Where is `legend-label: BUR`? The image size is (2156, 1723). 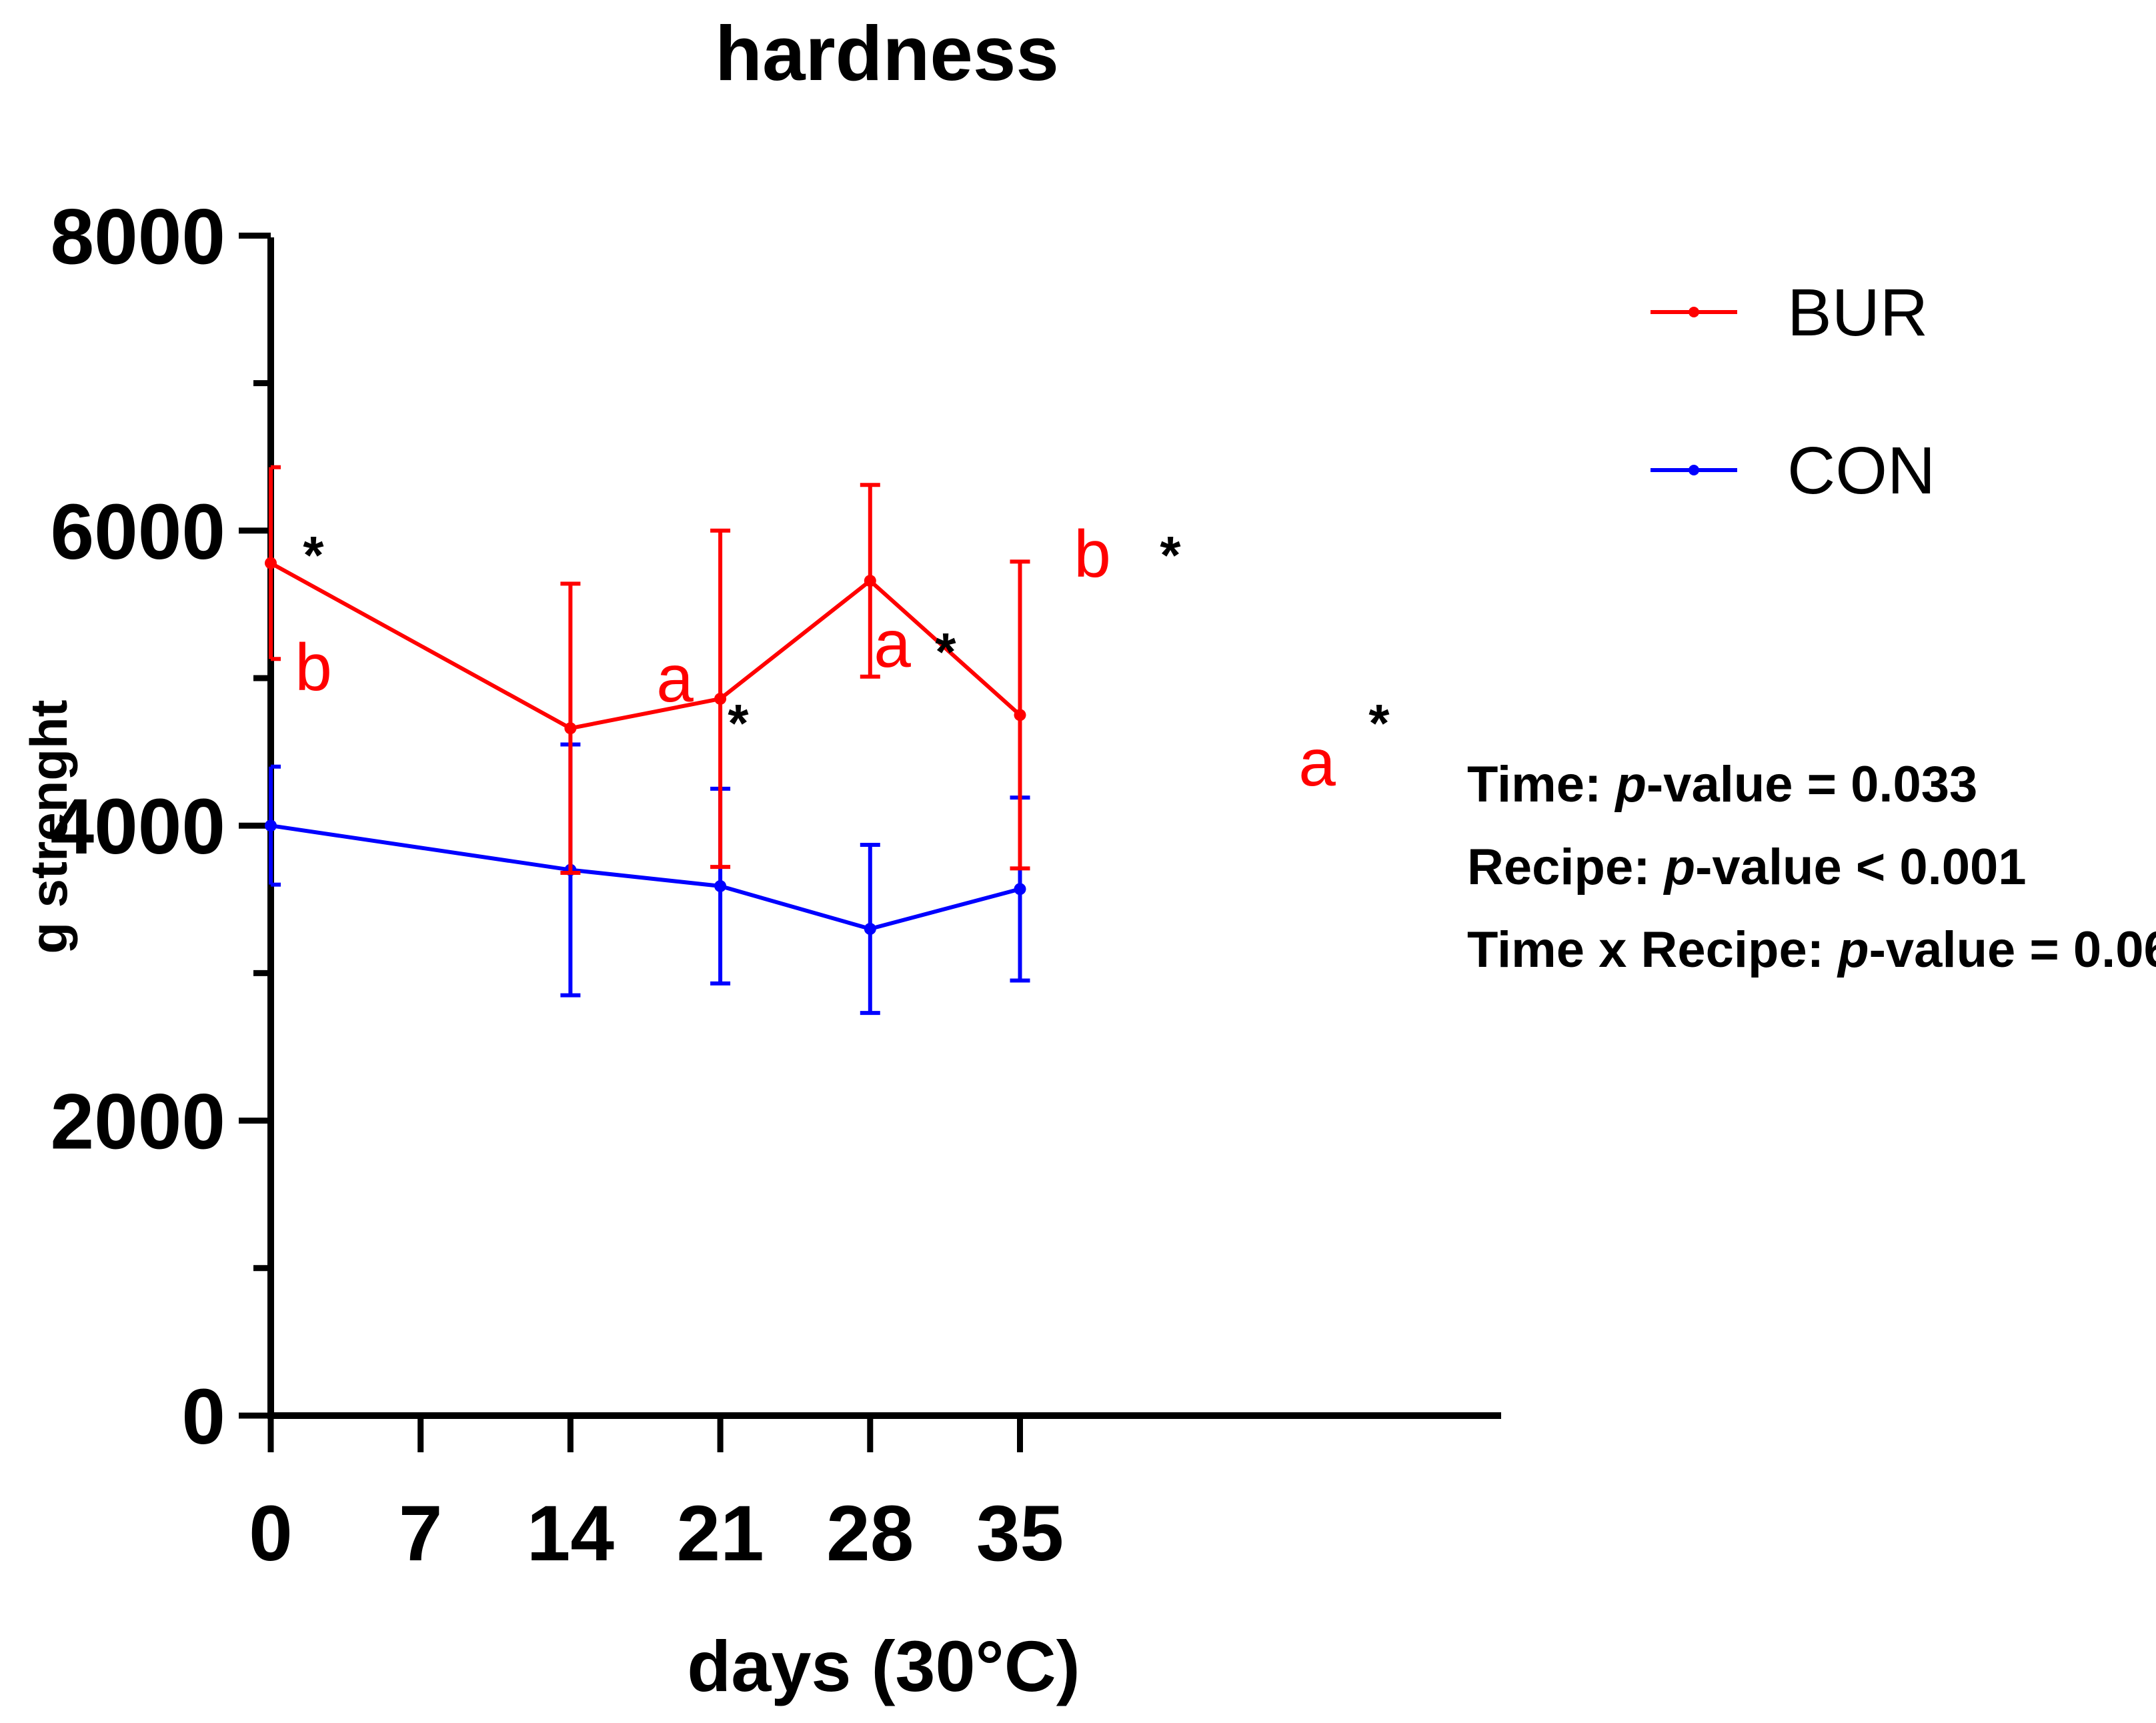 legend-label: BUR is located at coordinates (1857, 312).